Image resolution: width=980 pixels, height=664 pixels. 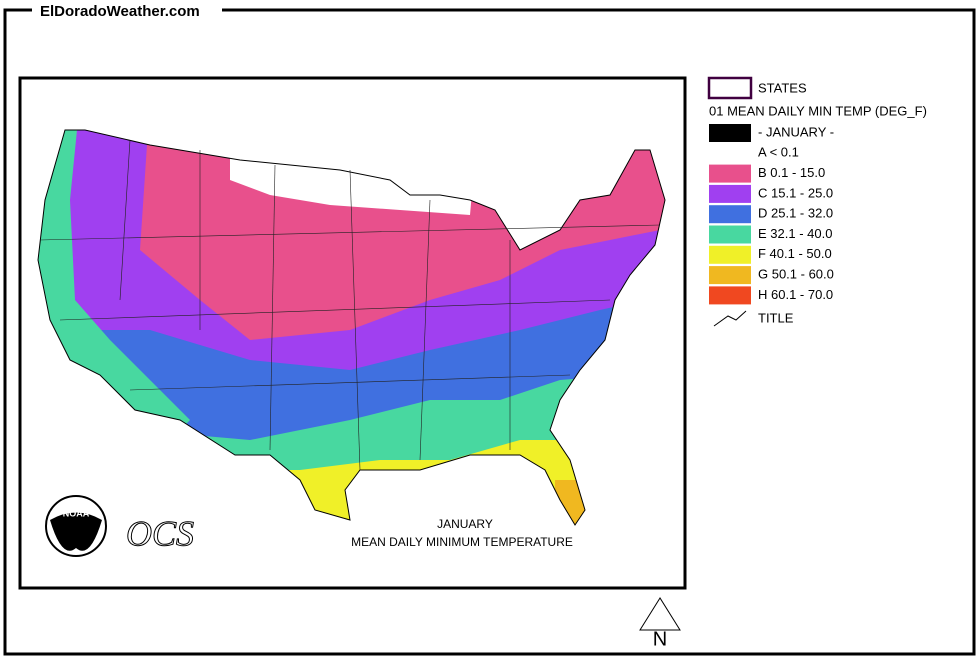 I want to click on states-label: STATES, so click(x=782, y=87).